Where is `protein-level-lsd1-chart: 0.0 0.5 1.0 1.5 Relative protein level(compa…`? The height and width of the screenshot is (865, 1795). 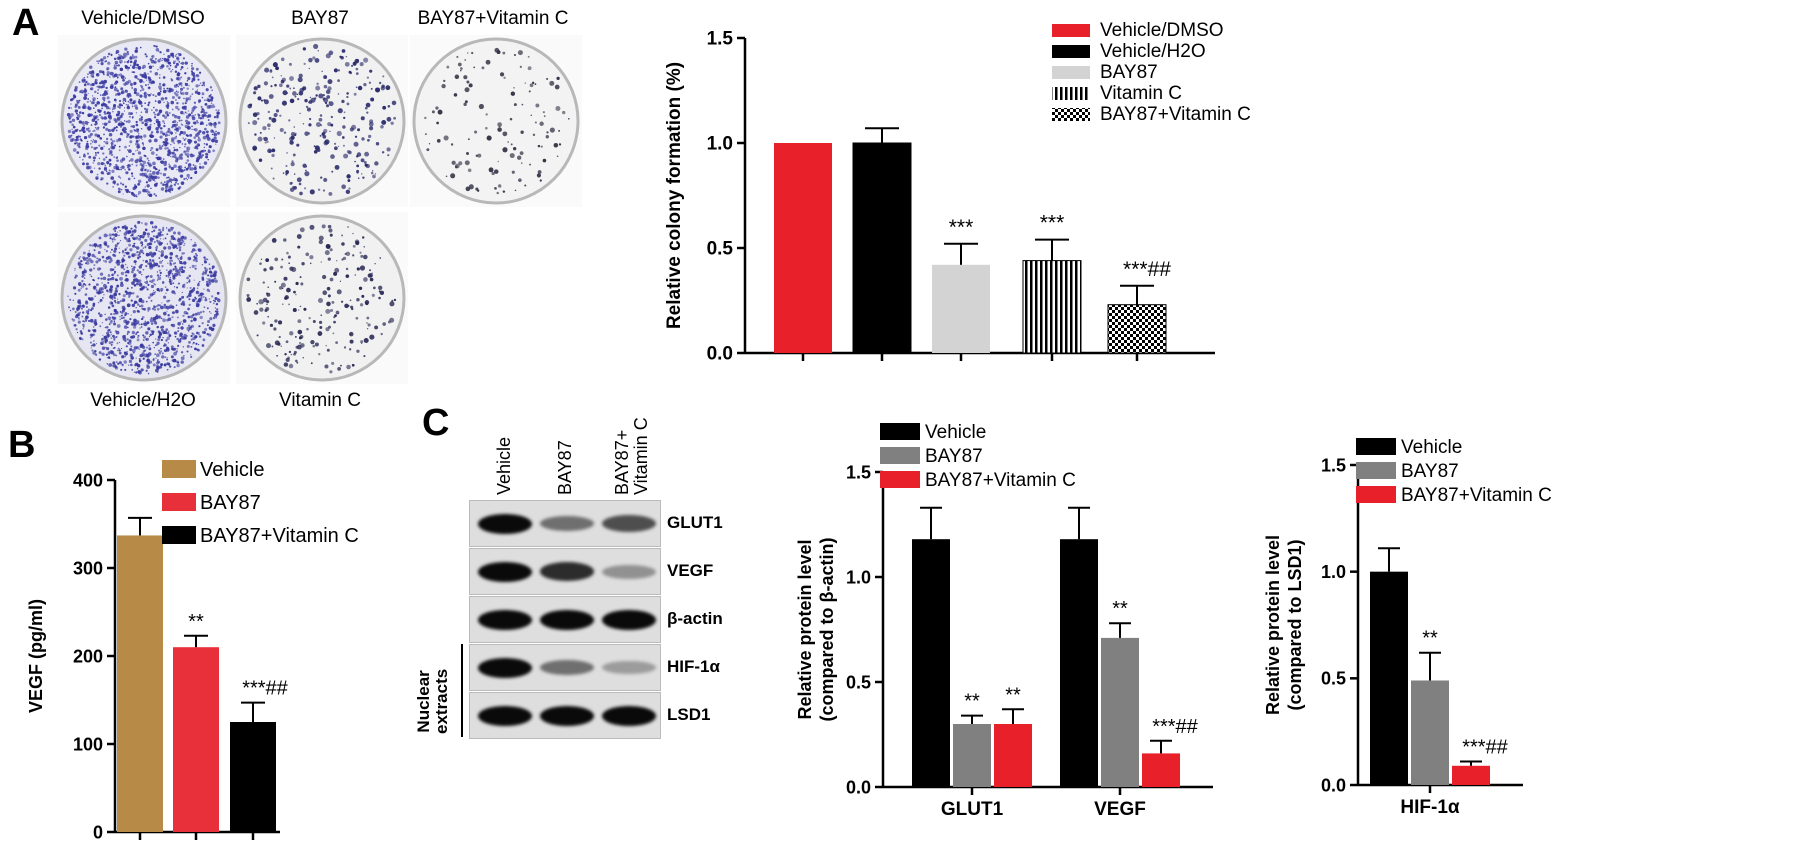
protein-level-lsd1-chart: 0.0 0.5 1.0 1.5 Relative protein level(compa… is located at coordinates (1407, 627).